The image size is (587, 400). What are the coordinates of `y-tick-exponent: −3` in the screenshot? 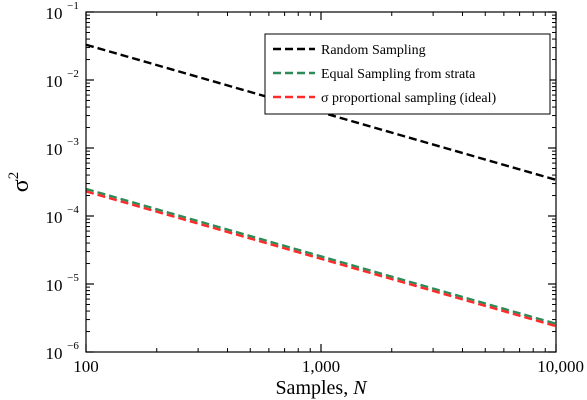 It's located at (73, 142).